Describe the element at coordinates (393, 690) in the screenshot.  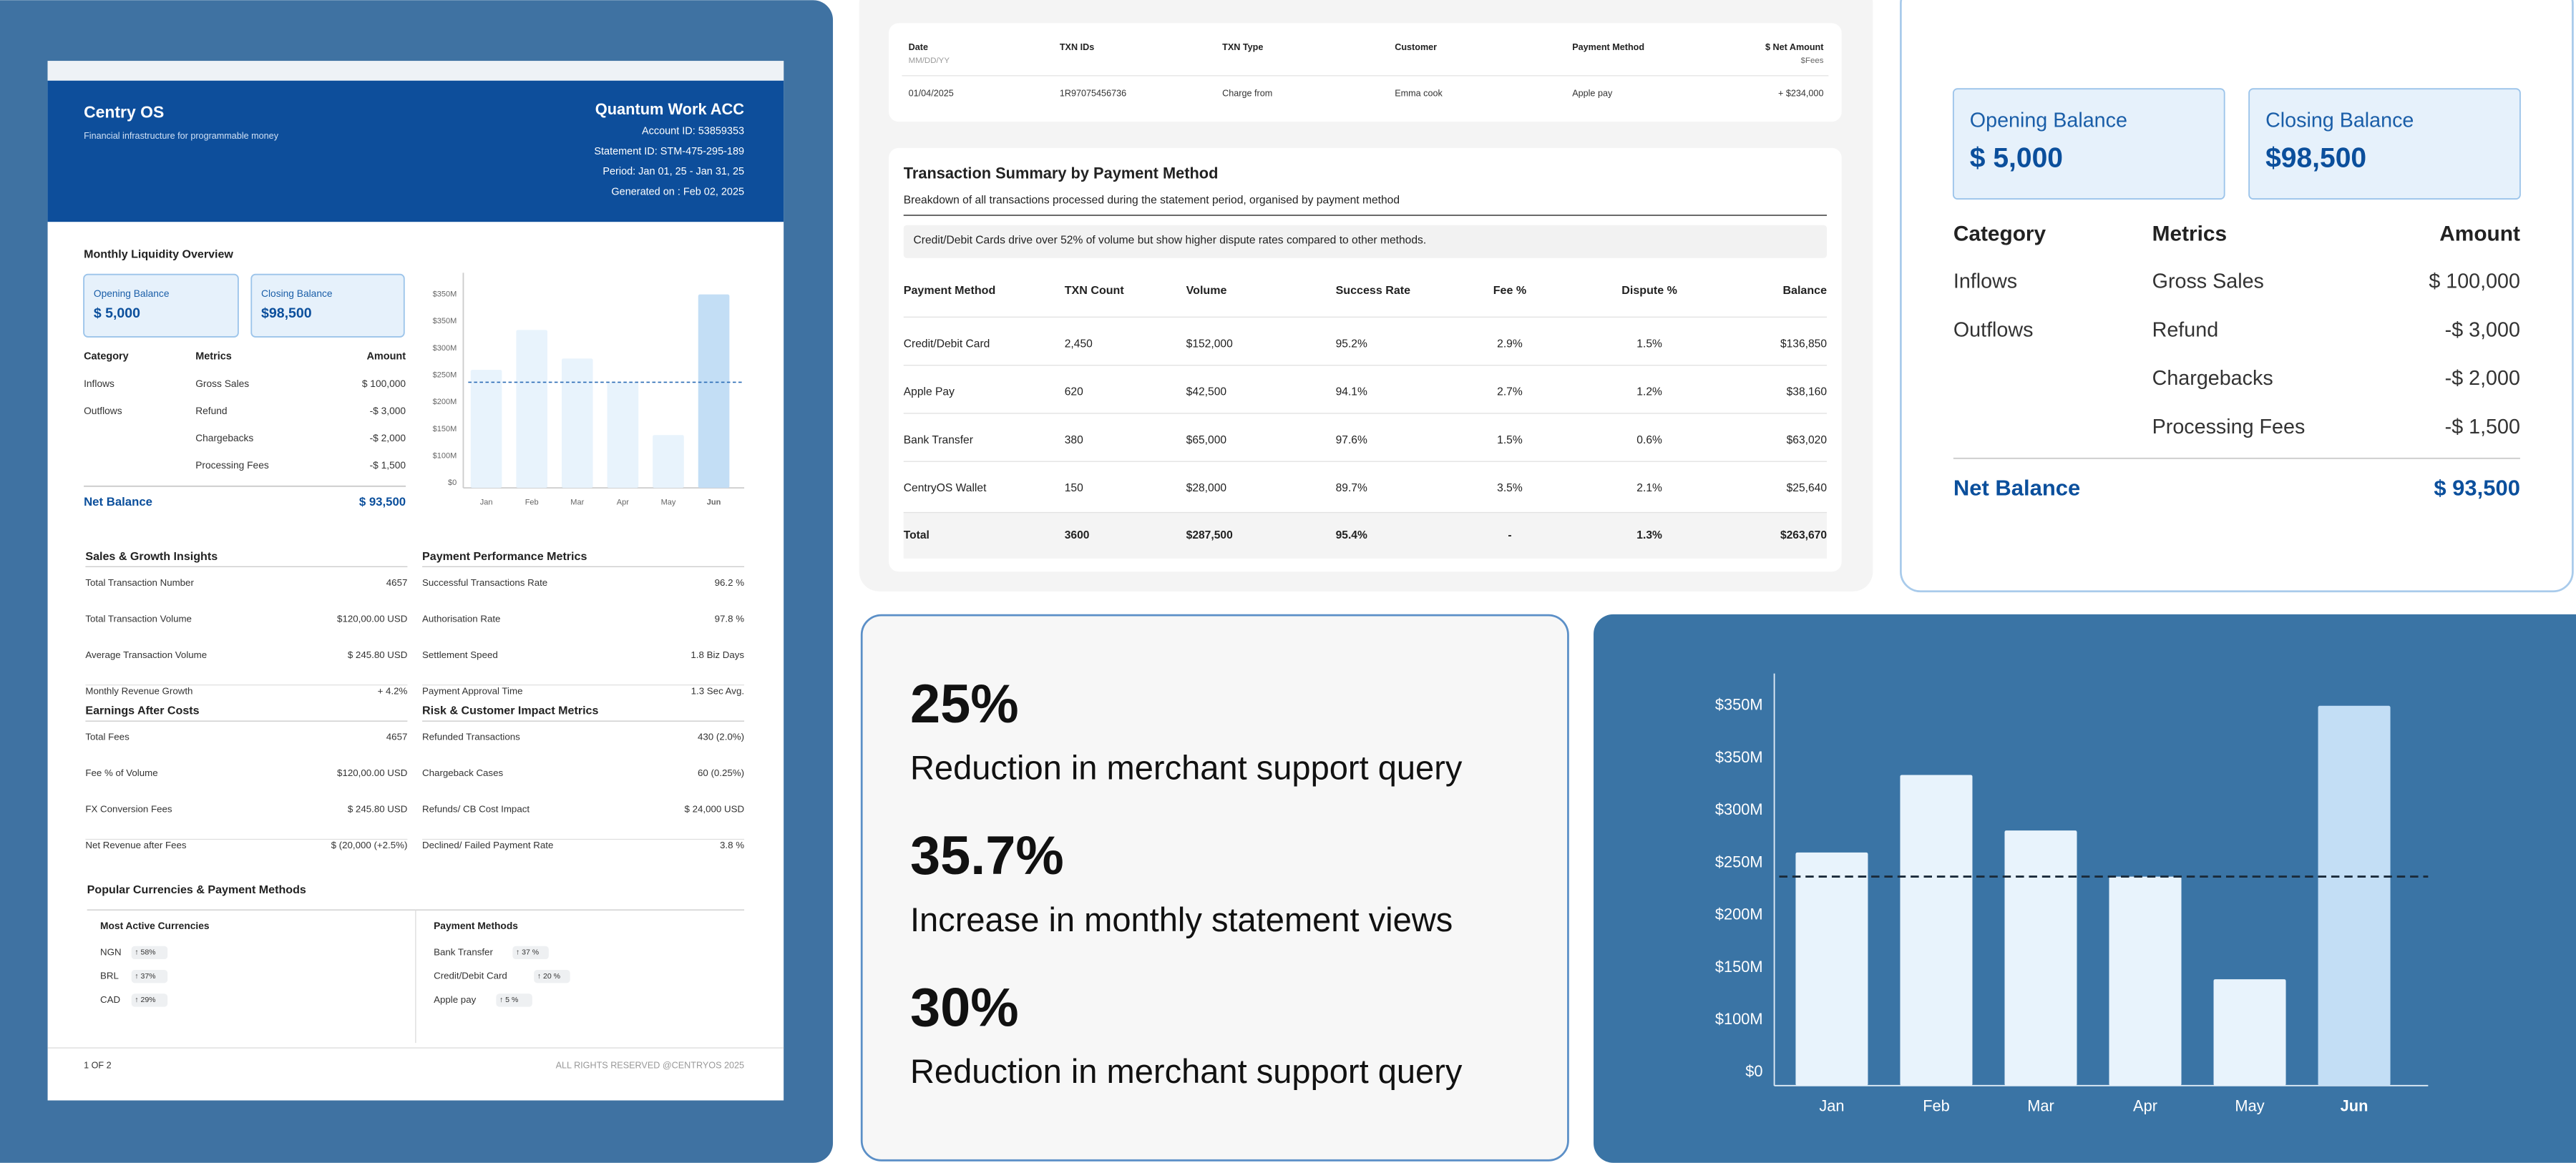
I see `metric-value: + 4.2%` at that location.